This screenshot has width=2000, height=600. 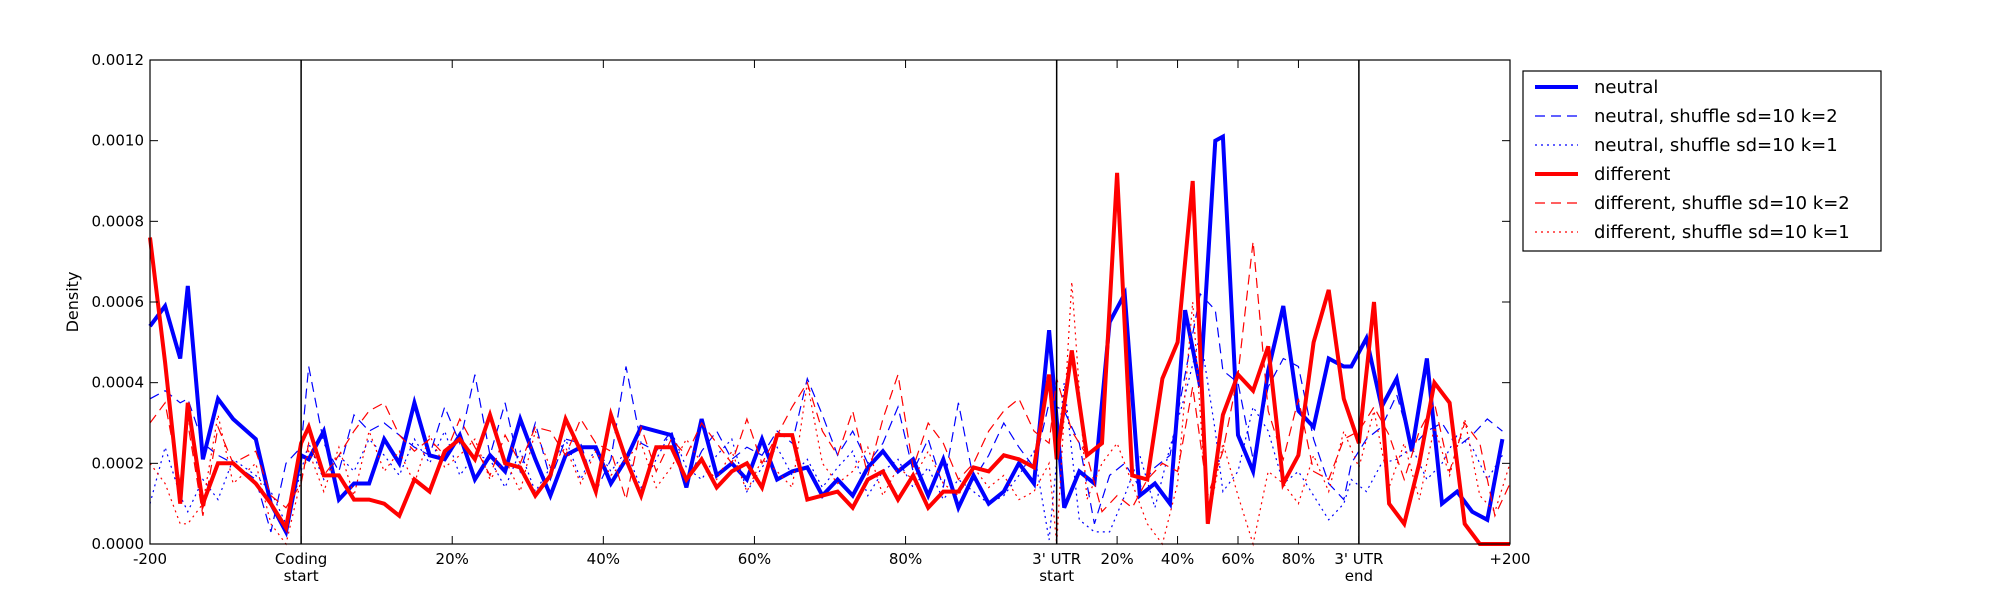 What do you see at coordinates (1509, 559) in the screenshot?
I see `x-tick-label: +200` at bounding box center [1509, 559].